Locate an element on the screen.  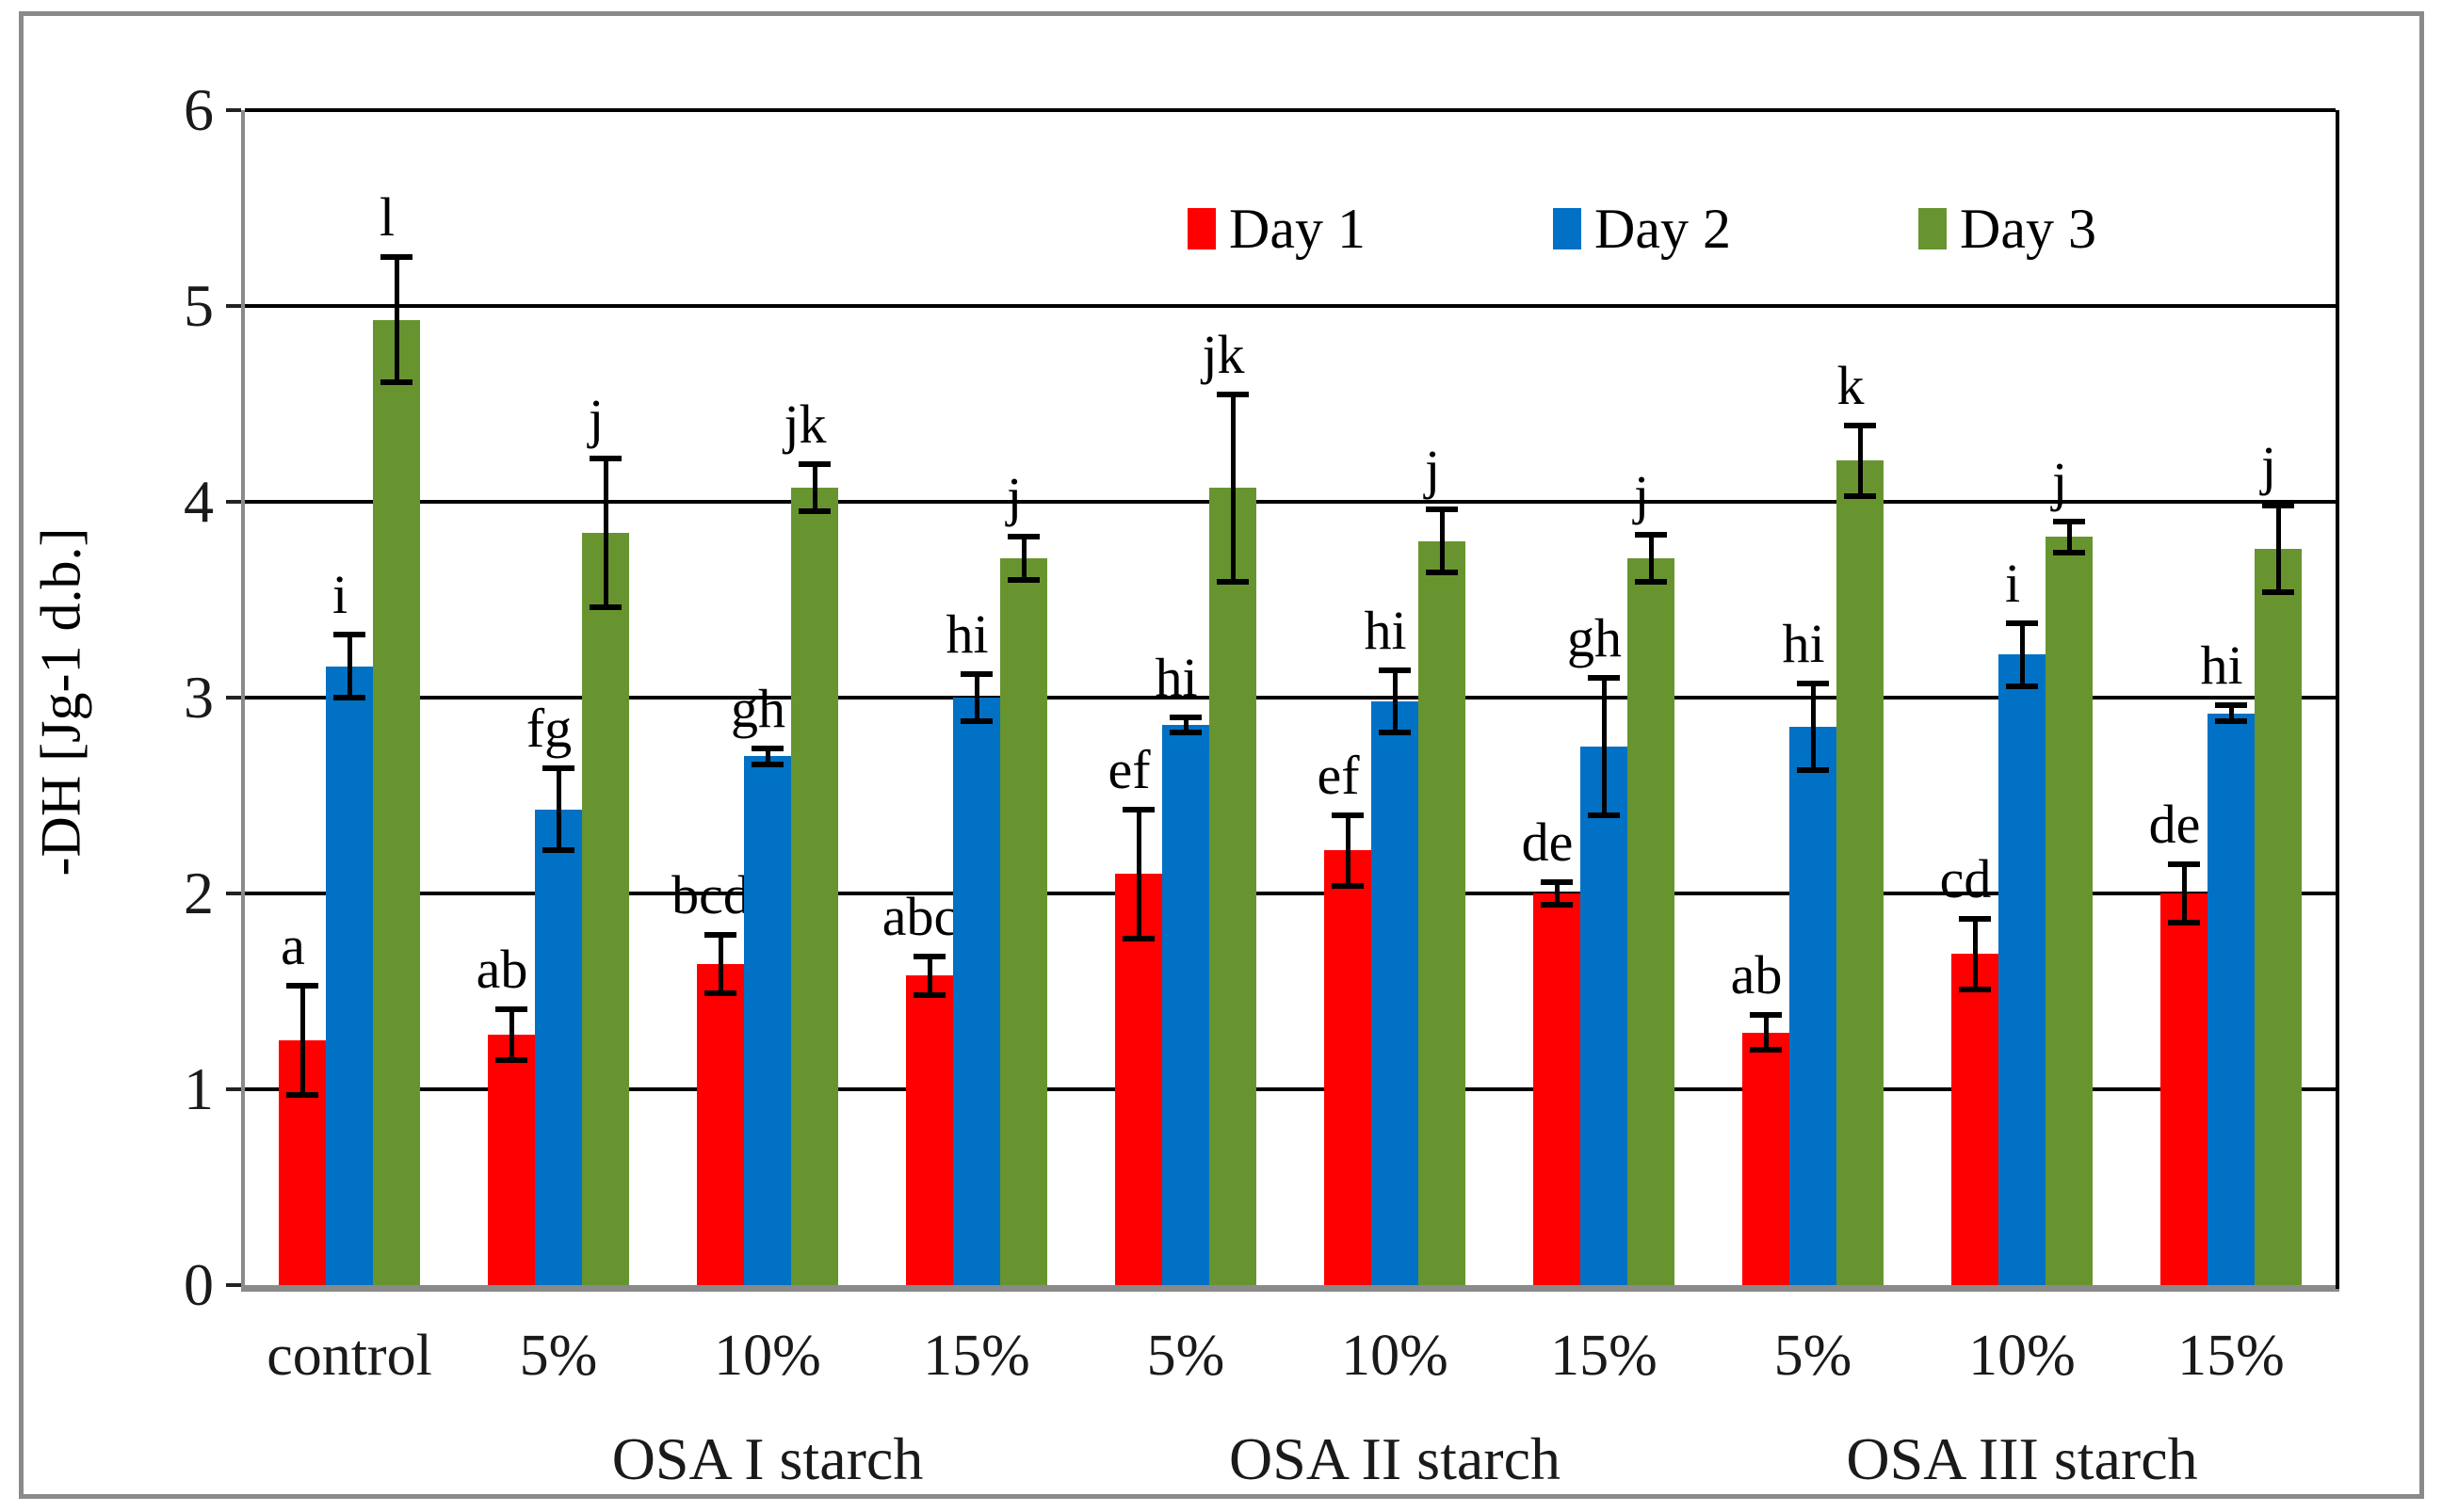
bar-day2-10%-g5 is located at coordinates (1395, 993).